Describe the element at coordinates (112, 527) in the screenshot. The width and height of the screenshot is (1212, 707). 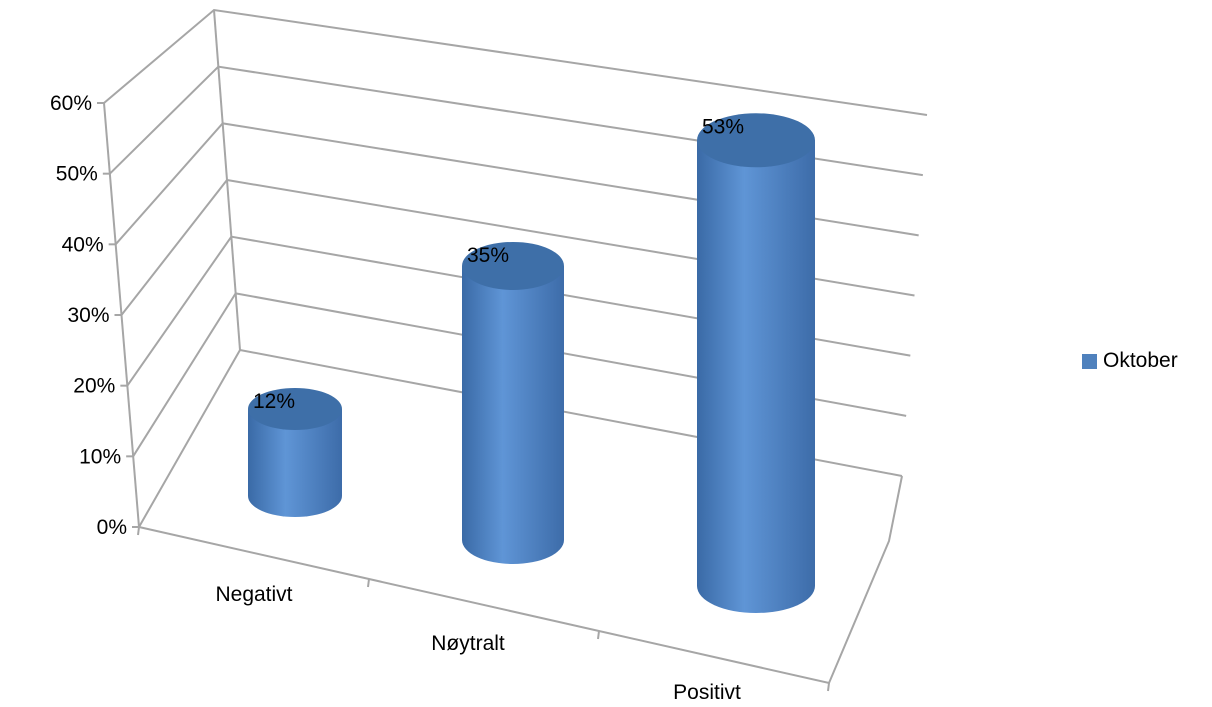
I see `y-tick-label: 0%` at that location.